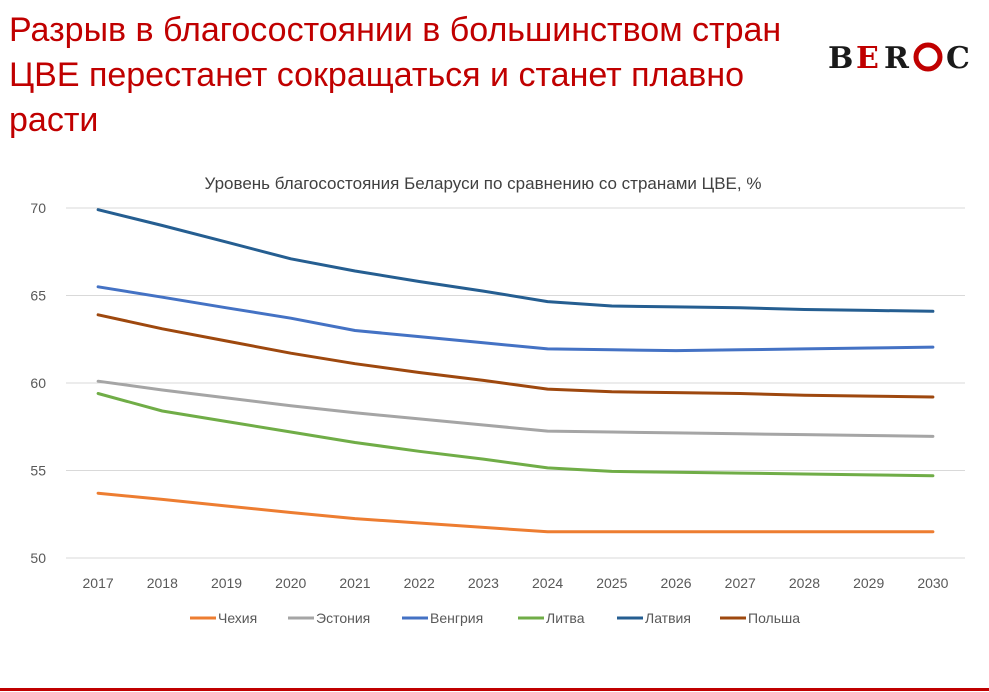  I want to click on x-tick-label: 2026, so click(675, 583).